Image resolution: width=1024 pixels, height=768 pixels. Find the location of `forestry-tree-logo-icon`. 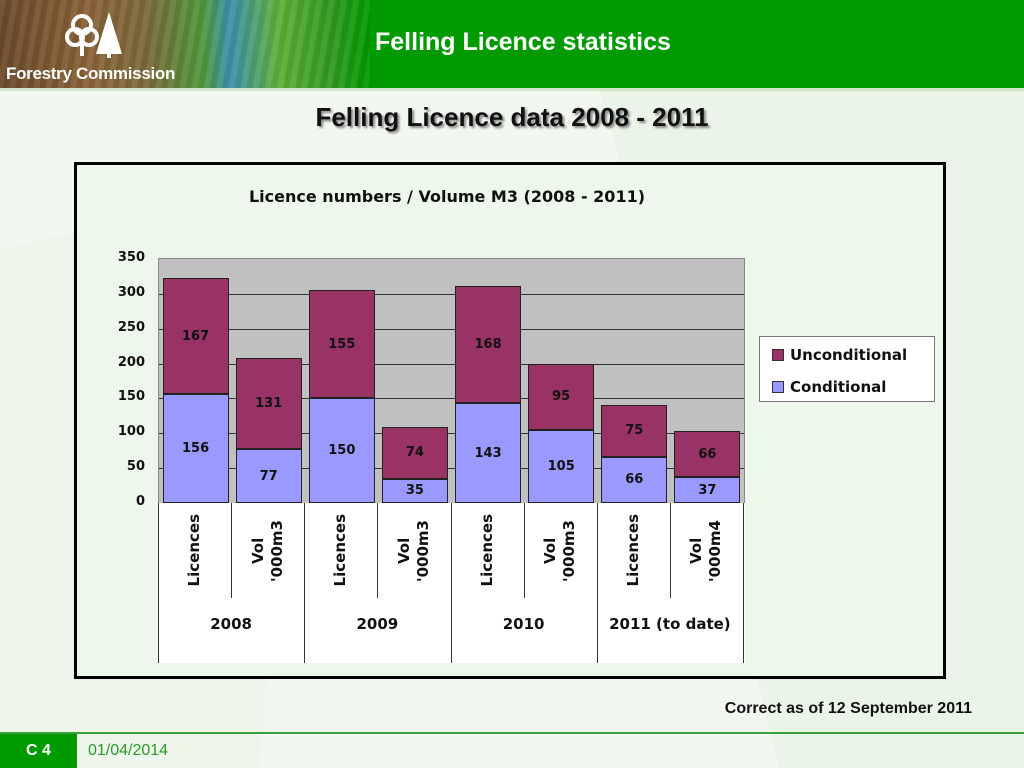

forestry-tree-logo-icon is located at coordinates (93, 35).